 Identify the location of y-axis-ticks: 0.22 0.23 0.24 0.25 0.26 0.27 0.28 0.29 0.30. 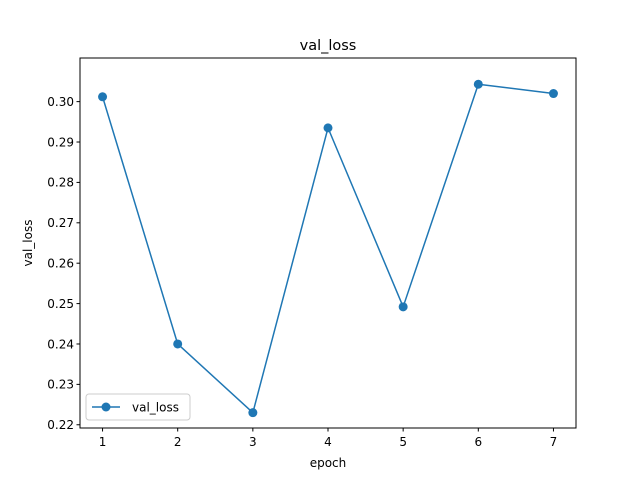
(63, 263).